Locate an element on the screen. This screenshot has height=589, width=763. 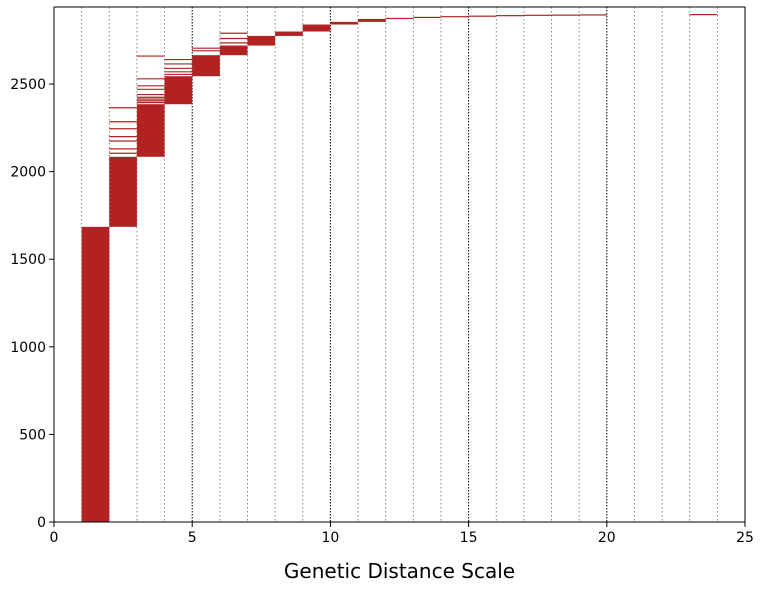
x-axis-title: Genetic Distance Scale is located at coordinates (399, 571).